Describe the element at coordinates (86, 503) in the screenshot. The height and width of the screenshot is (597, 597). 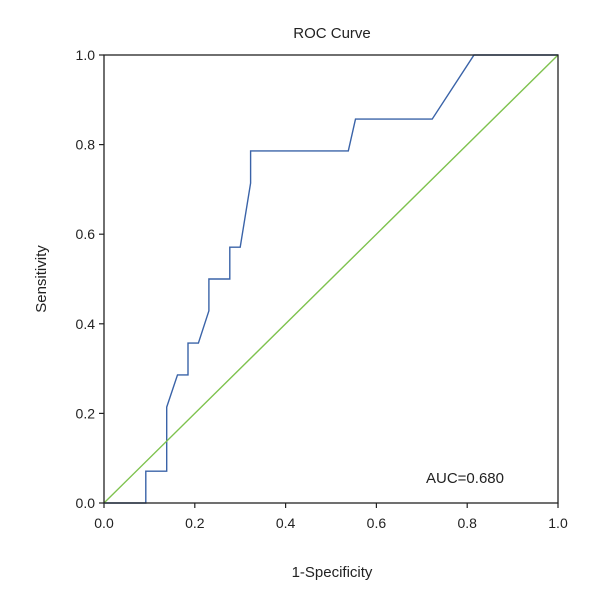
I see `y-tick-label: 0.0` at that location.